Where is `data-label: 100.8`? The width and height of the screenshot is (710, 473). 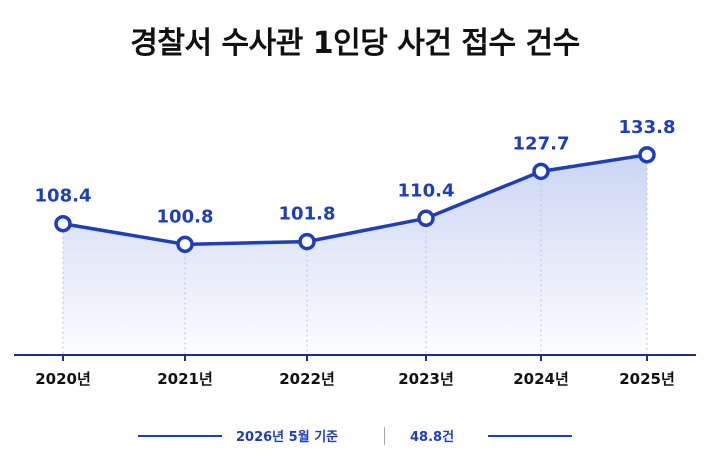
data-label: 100.8 is located at coordinates (185, 216).